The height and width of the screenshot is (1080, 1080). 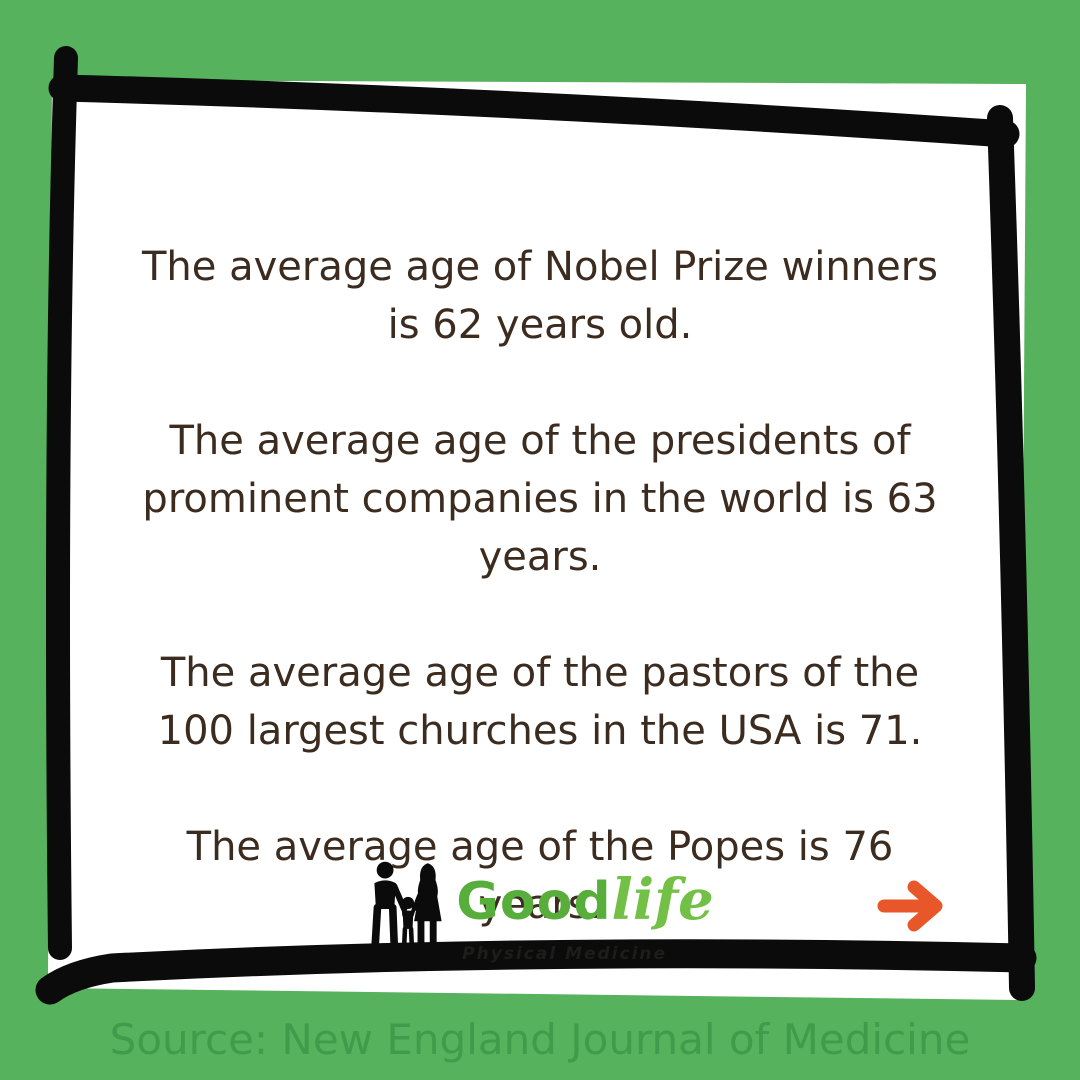 I want to click on source-credit: Source: New England Journal of Medicine, so click(x=540, y=1039).